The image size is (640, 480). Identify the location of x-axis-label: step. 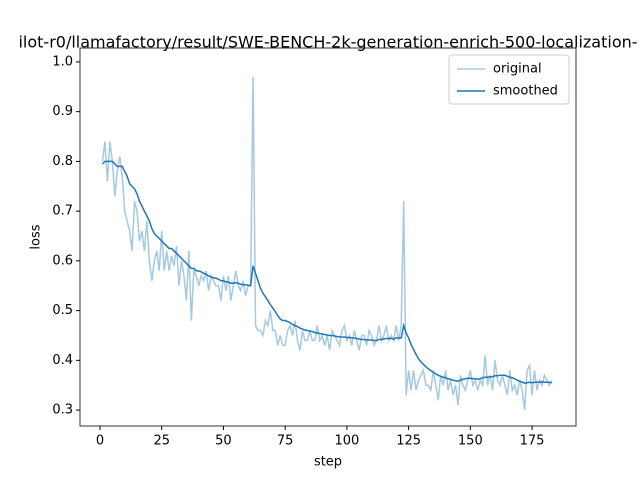
(328, 462).